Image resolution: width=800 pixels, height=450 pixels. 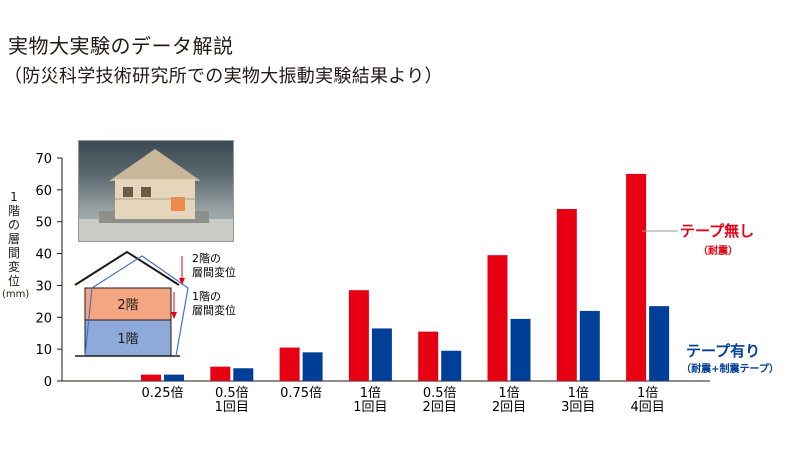 I want to click on y-axis-label-char: 変, so click(x=13, y=267).